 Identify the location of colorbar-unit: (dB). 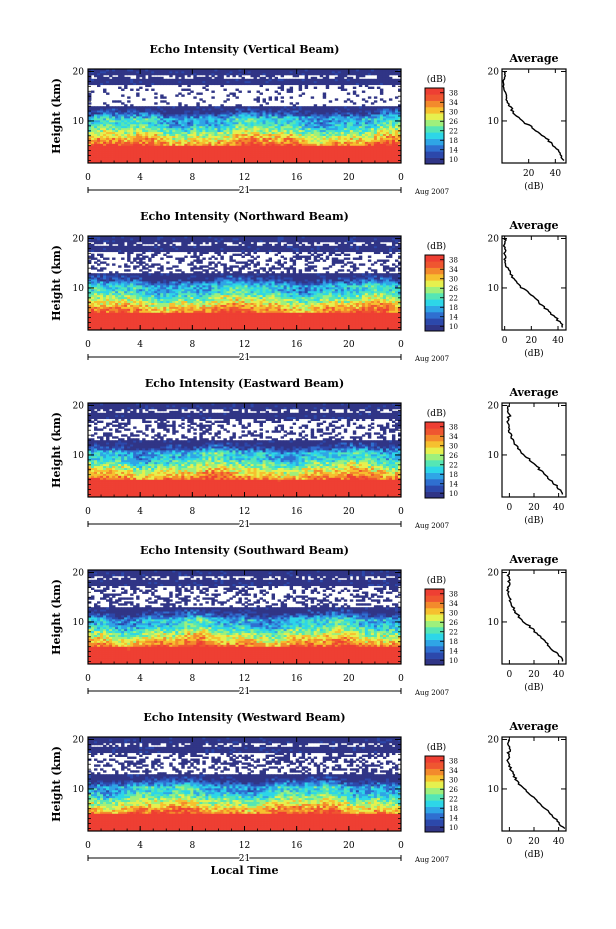
(436, 79).